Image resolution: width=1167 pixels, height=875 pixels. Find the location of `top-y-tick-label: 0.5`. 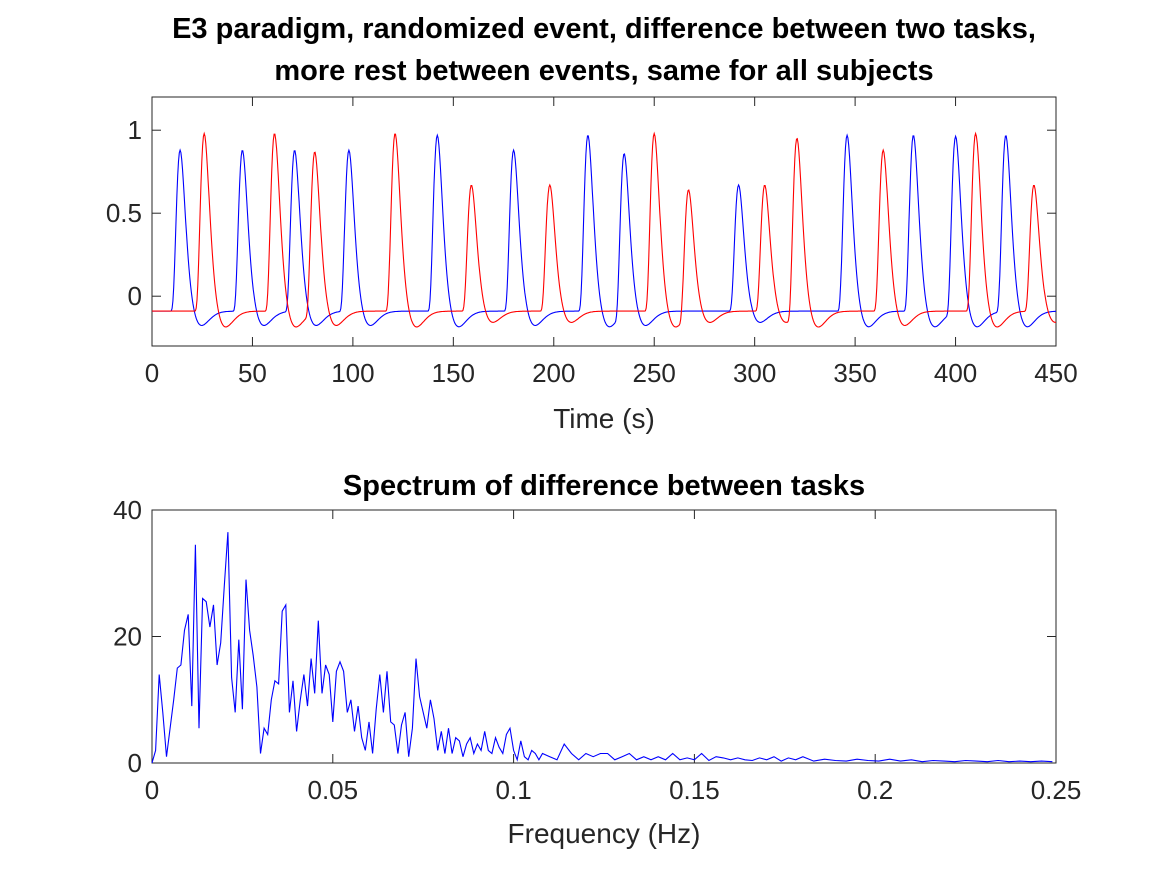

top-y-tick-label: 0.5 is located at coordinates (124, 213).